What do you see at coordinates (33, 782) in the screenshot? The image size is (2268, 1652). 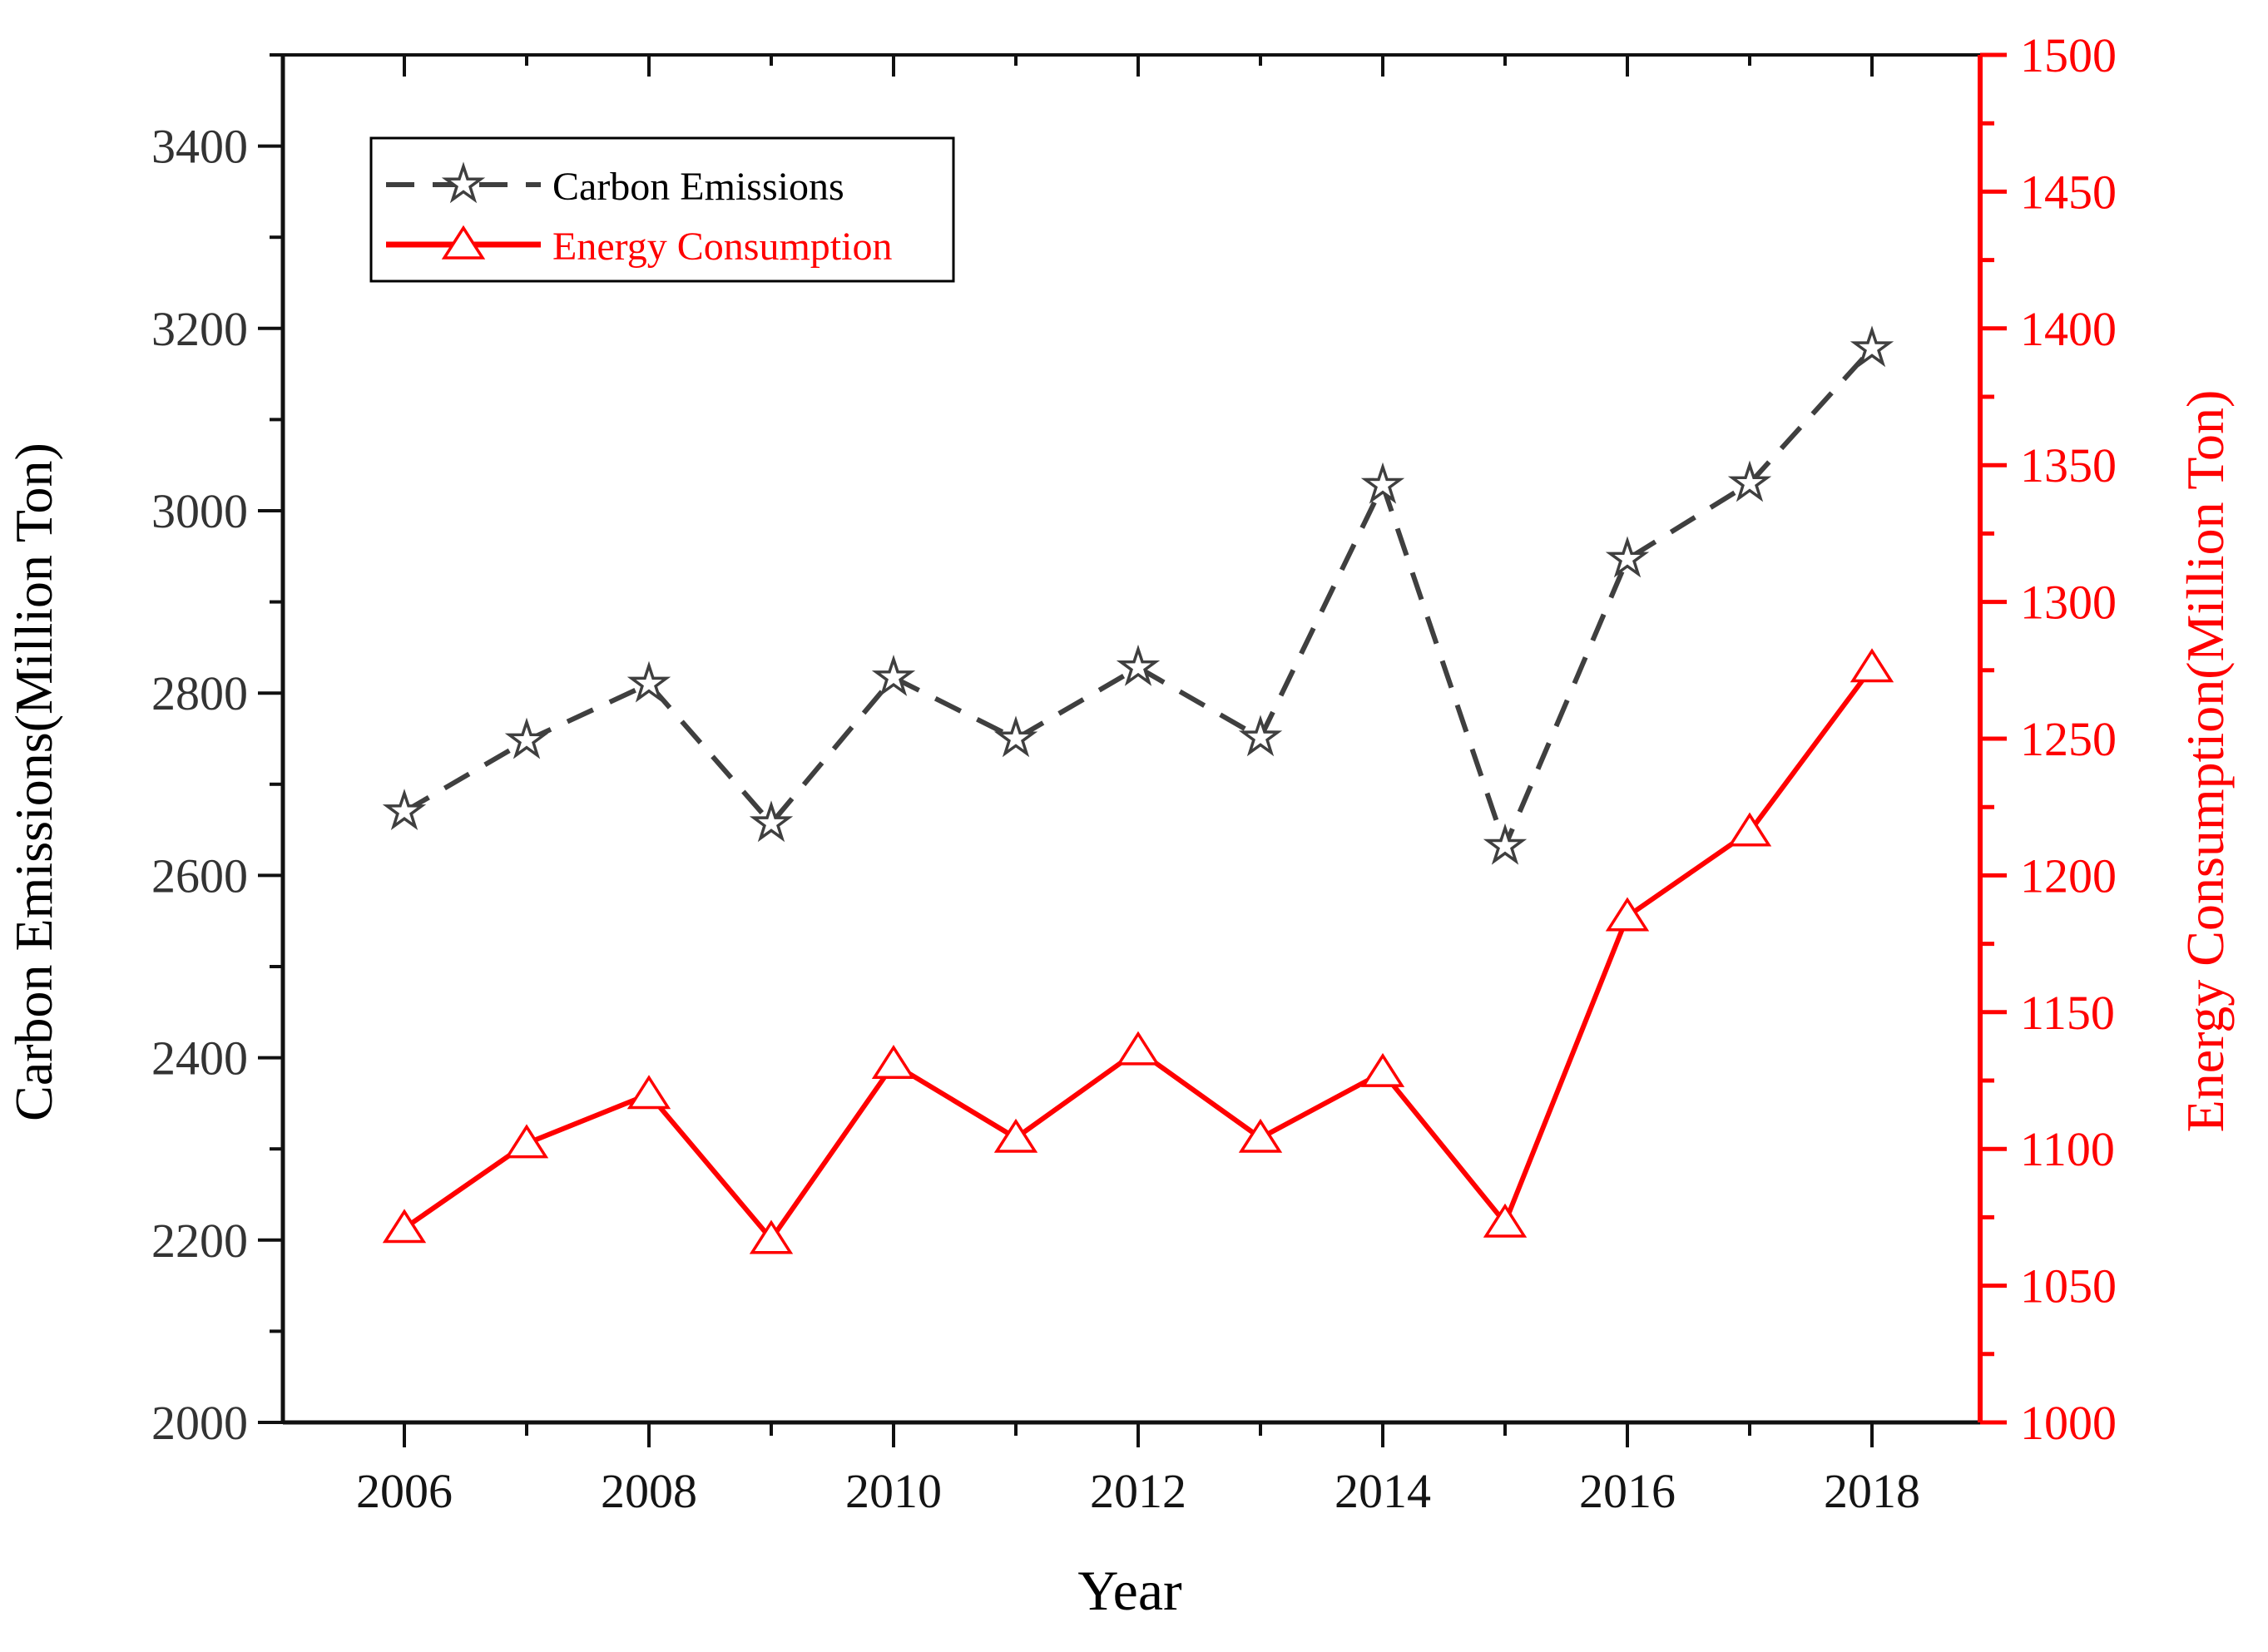 I see `left-axis-title: Carbon Emissions(Million Ton)` at bounding box center [33, 782].